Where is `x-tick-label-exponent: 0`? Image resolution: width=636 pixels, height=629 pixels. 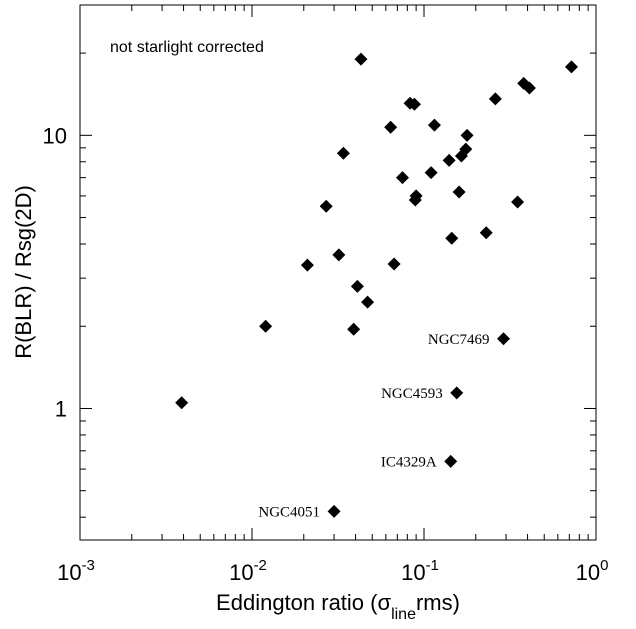
x-tick-label-exponent: 0 is located at coordinates (604, 565).